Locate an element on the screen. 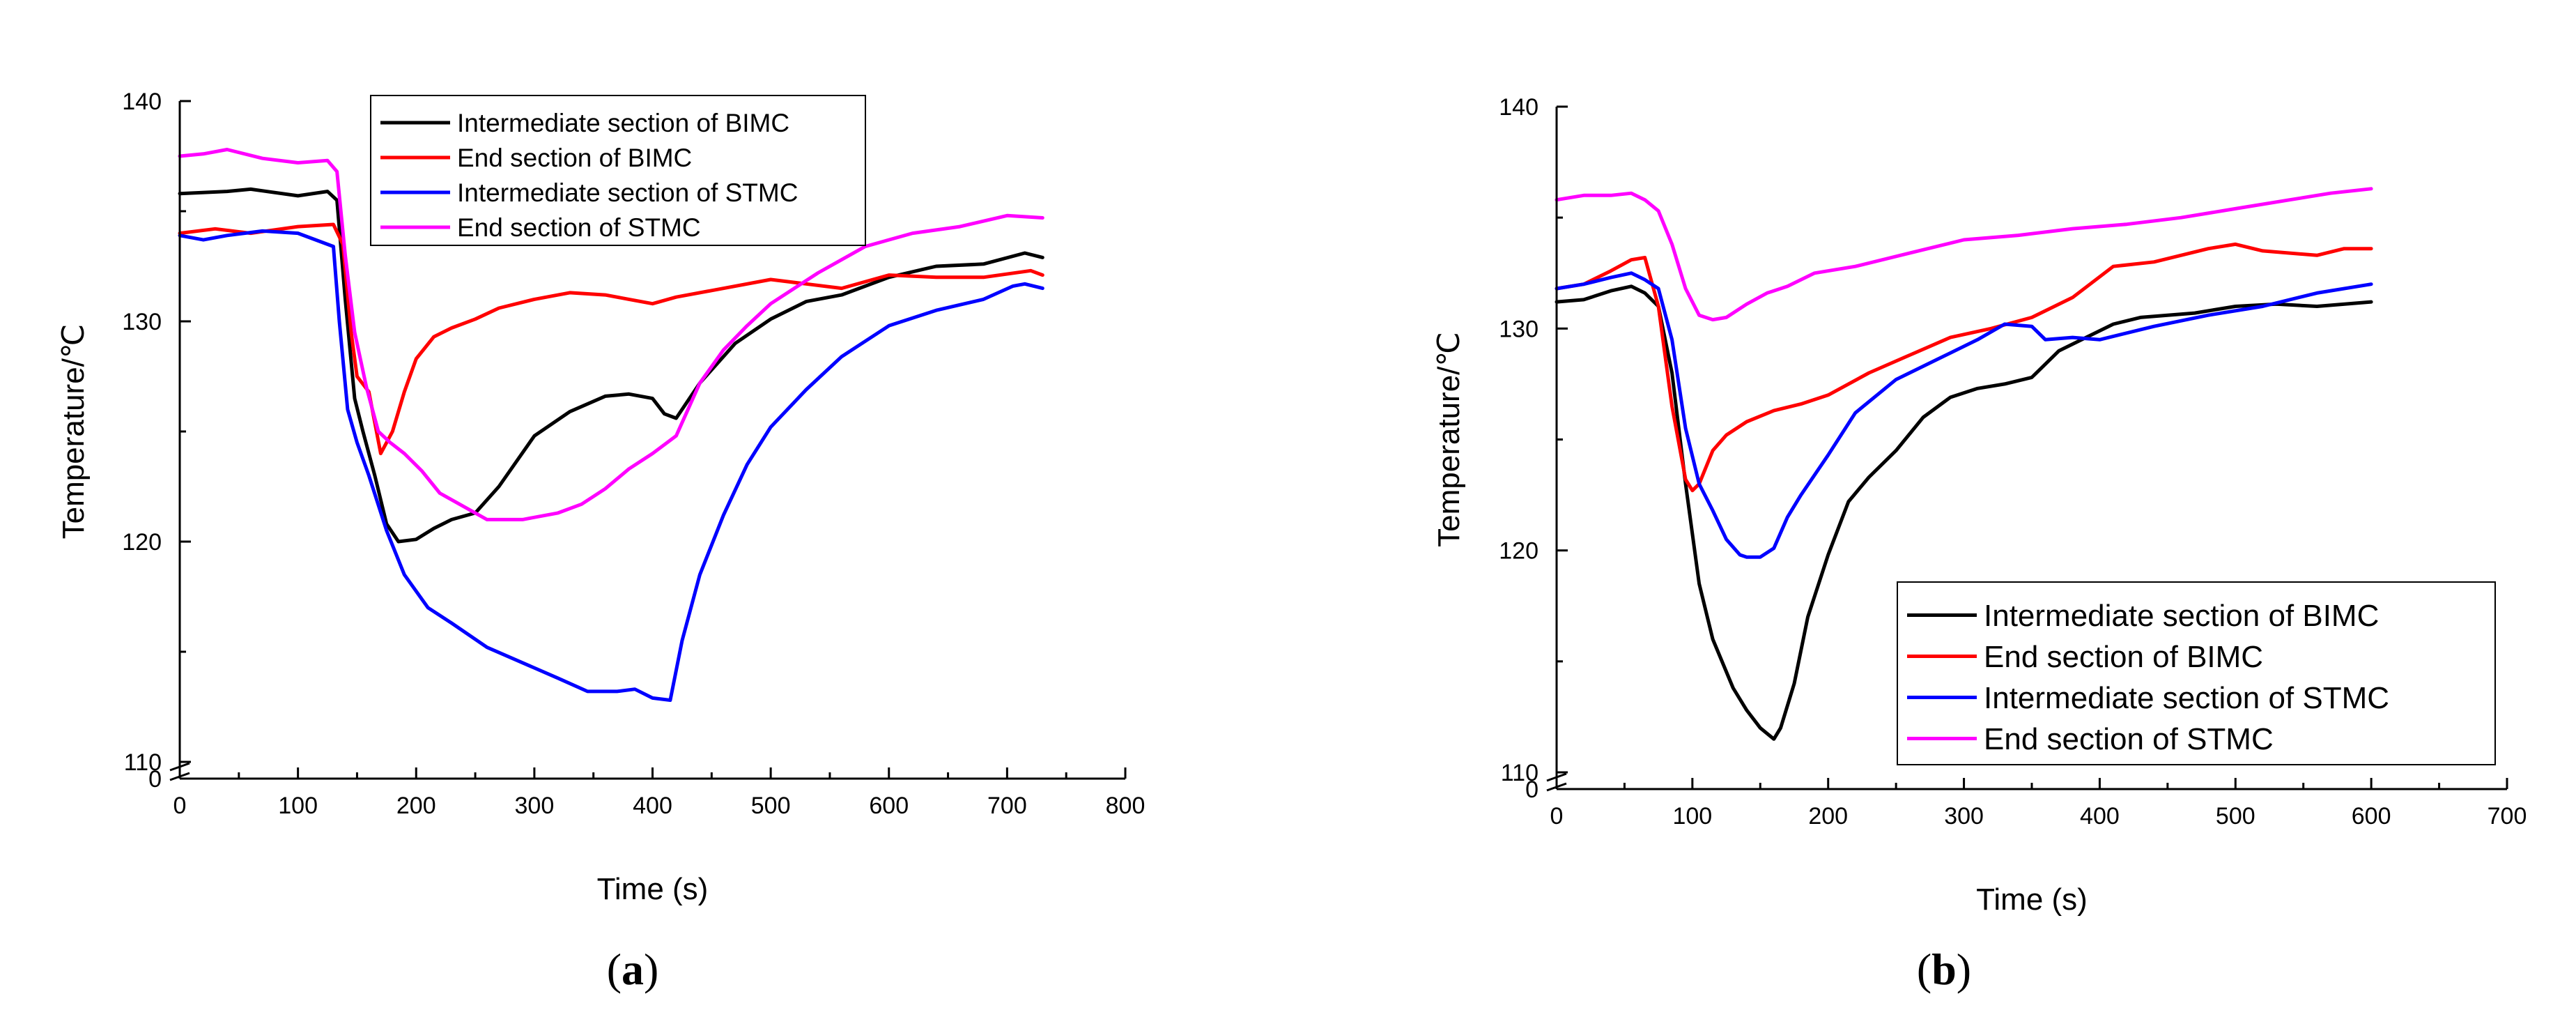  x-tick-label: 800 is located at coordinates (1126, 806).